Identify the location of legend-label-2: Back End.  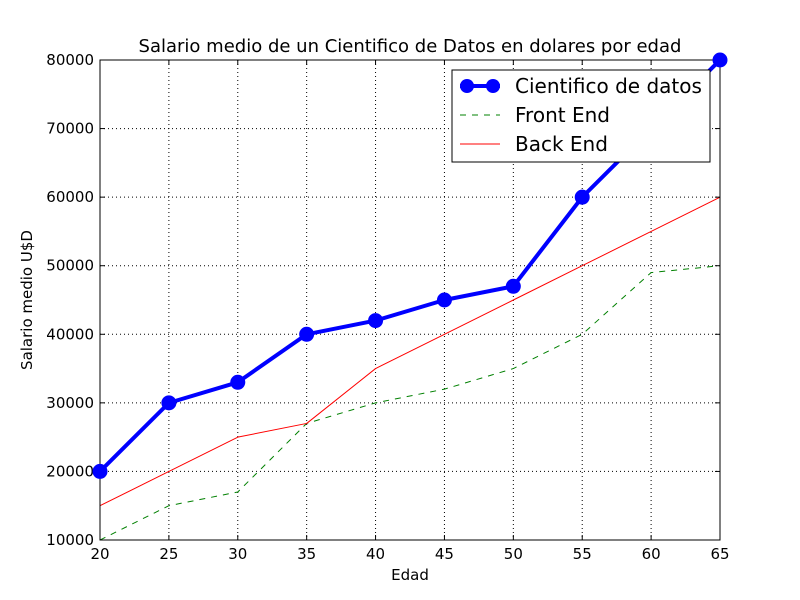
(561, 144).